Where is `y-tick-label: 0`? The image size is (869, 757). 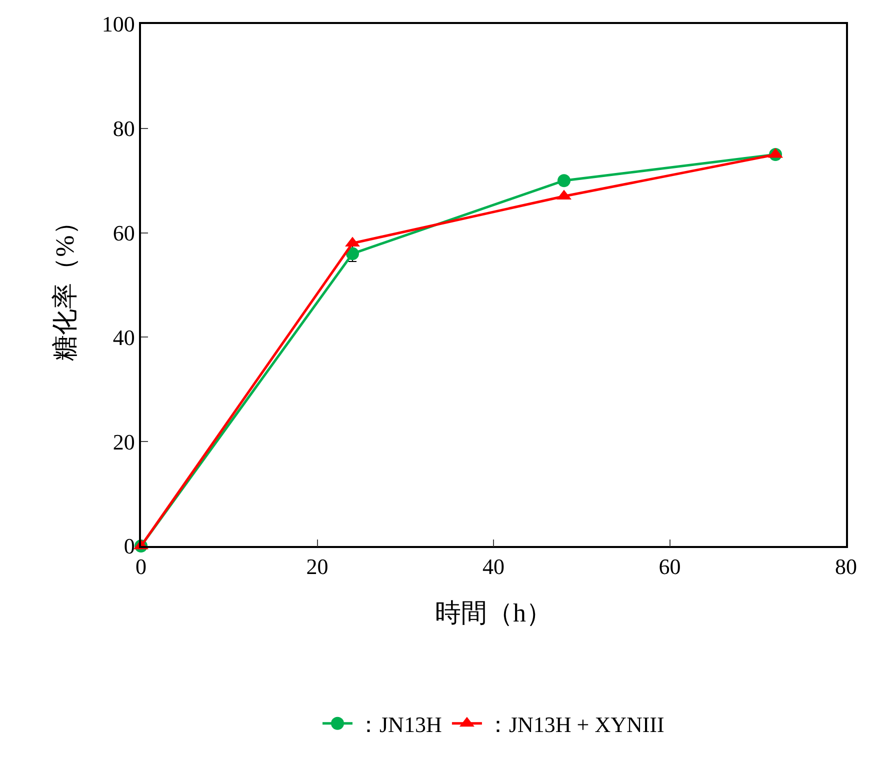 y-tick-label: 0 is located at coordinates (129, 546).